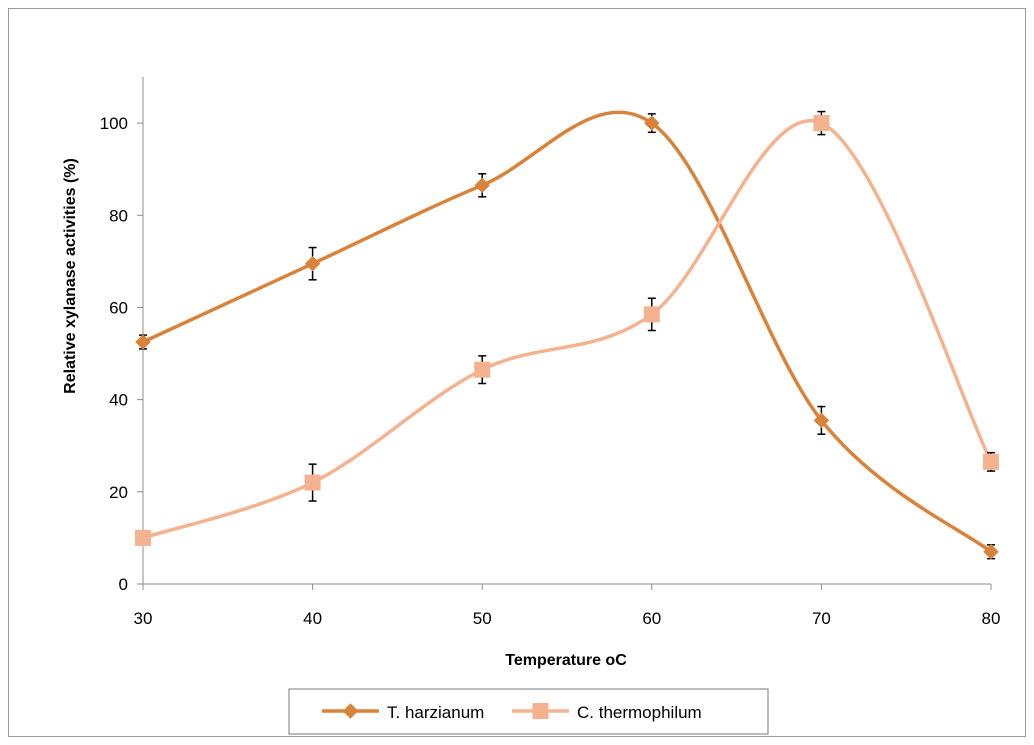  I want to click on y-tick-label: 0, so click(123, 584).